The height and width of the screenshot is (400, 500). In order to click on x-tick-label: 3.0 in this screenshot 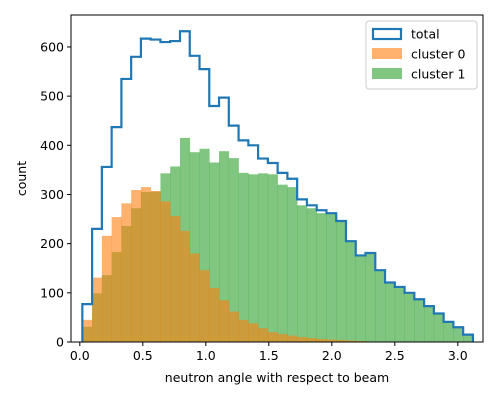, I will do `click(458, 355)`.